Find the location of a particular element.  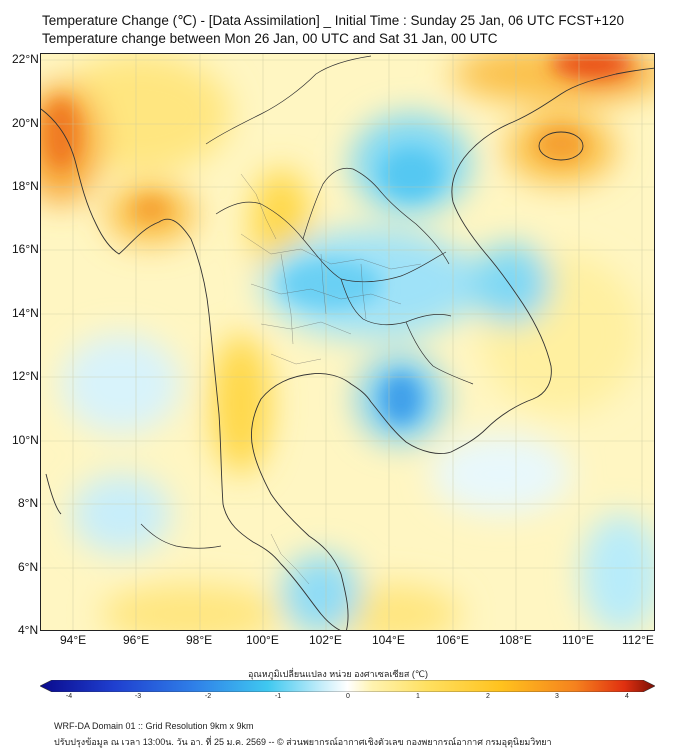

lon-label: 110°E is located at coordinates (578, 640).